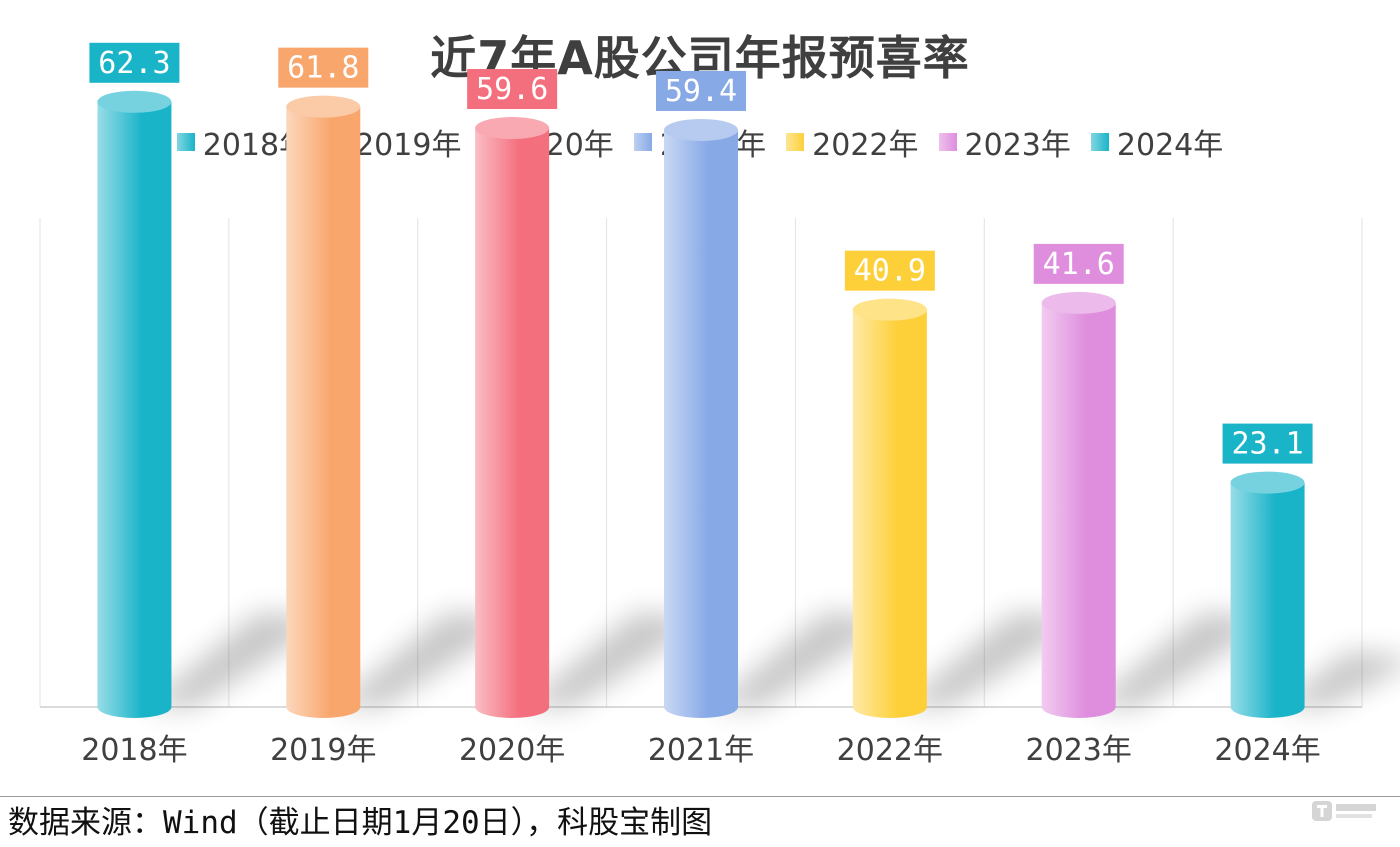  I want to click on tick-layer: 2018年 2019年 2020年 2021年 2022年 2023年 2024年, so click(701, 750).